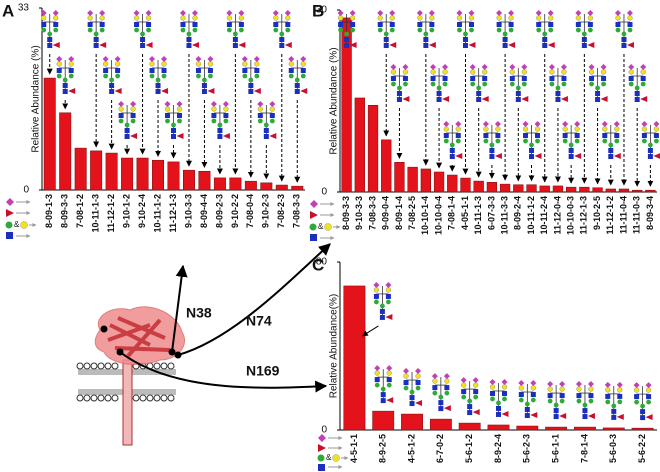 This screenshot has width=660, height=472. What do you see at coordinates (469, 448) in the screenshot?
I see `x-tick-label: 5-6-1-2` at bounding box center [469, 448].